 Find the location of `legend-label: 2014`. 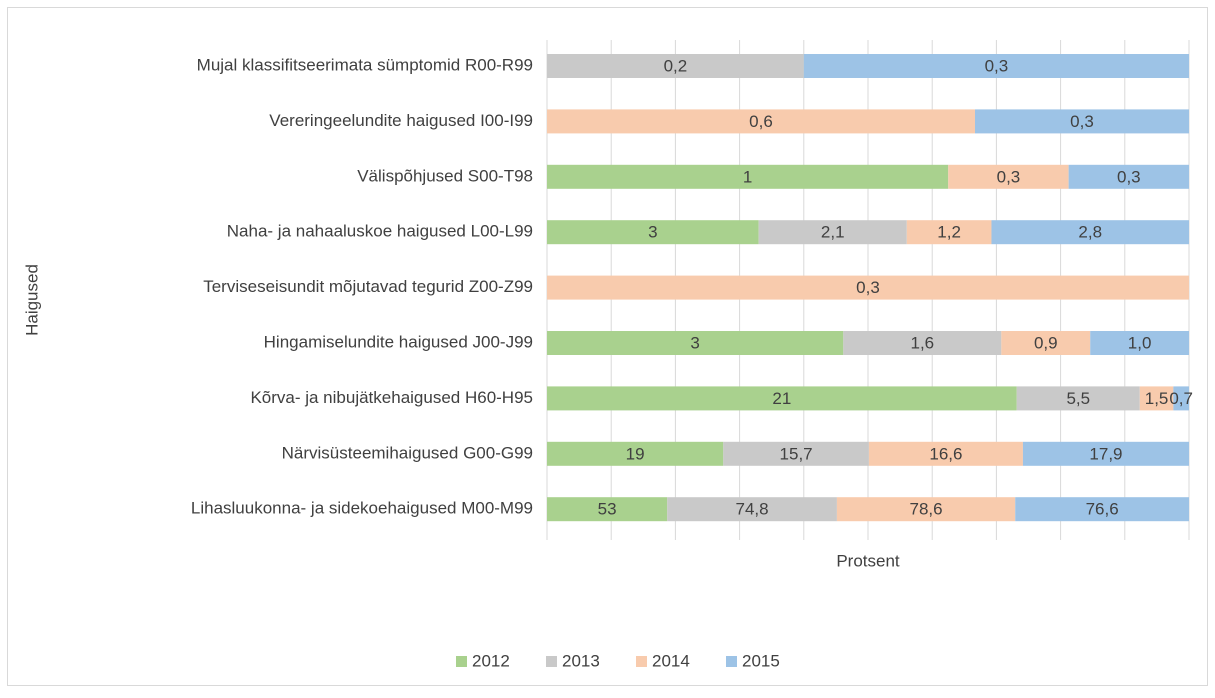

legend-label: 2014 is located at coordinates (671, 660).